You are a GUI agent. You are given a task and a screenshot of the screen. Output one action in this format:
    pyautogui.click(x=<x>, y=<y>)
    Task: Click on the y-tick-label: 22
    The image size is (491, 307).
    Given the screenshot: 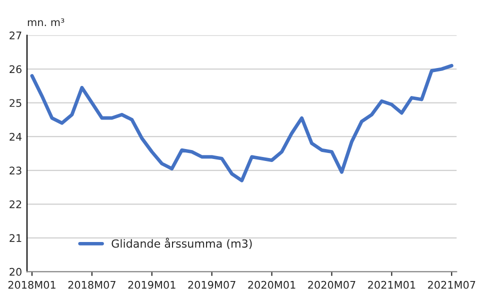 What is the action you would take?
    pyautogui.click(x=16, y=204)
    